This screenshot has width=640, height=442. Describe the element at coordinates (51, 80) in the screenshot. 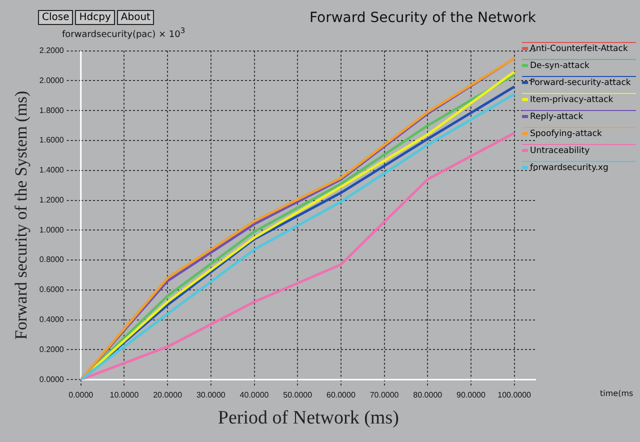

I see `y-tick-label: 2.0000` at that location.